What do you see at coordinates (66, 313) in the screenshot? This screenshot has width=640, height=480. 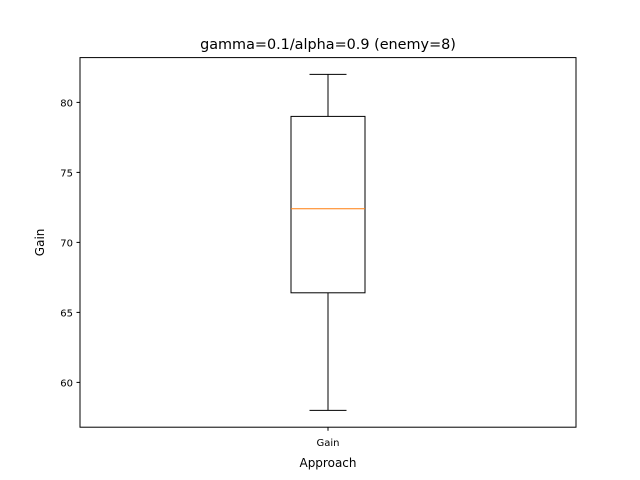 I see `y-tick-label: 65` at bounding box center [66, 313].